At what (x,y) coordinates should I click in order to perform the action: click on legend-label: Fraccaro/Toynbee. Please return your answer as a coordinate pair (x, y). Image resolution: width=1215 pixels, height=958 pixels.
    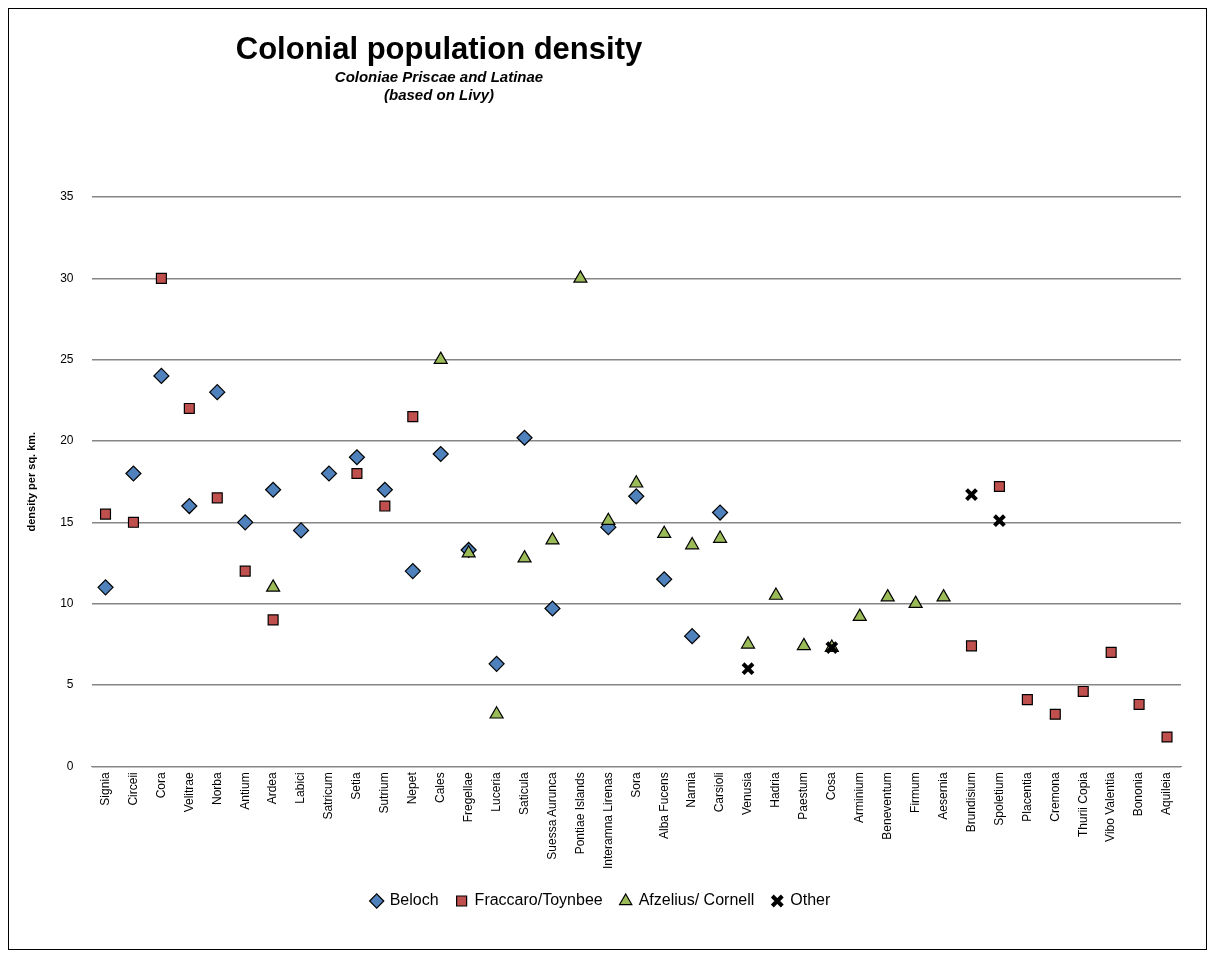
    Looking at the image, I should click on (538, 900).